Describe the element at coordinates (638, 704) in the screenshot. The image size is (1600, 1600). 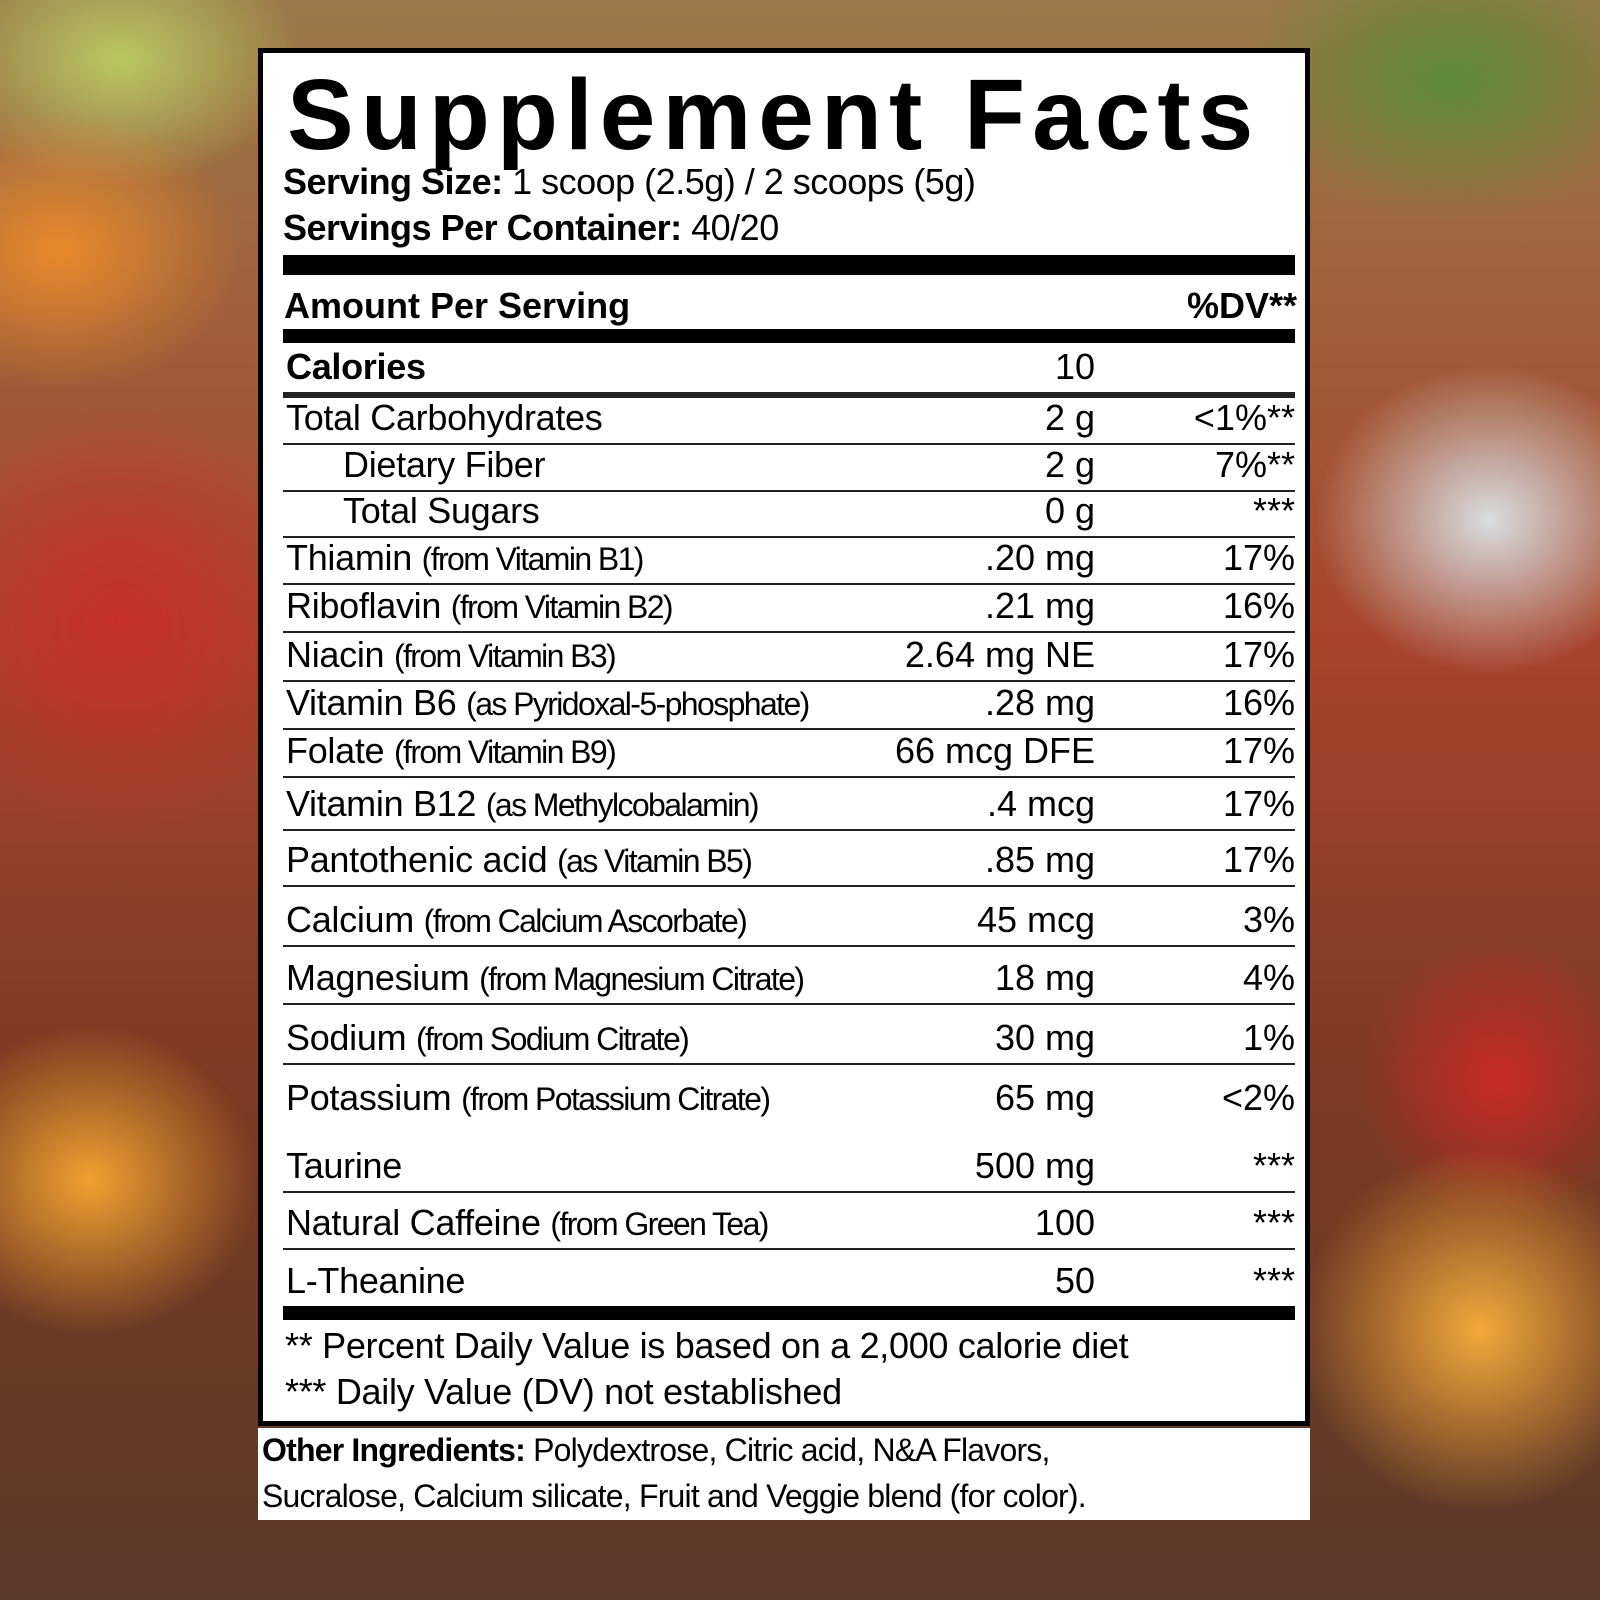
I see `nutrient-source: (as Pyridoxal-5-phosphate)` at that location.